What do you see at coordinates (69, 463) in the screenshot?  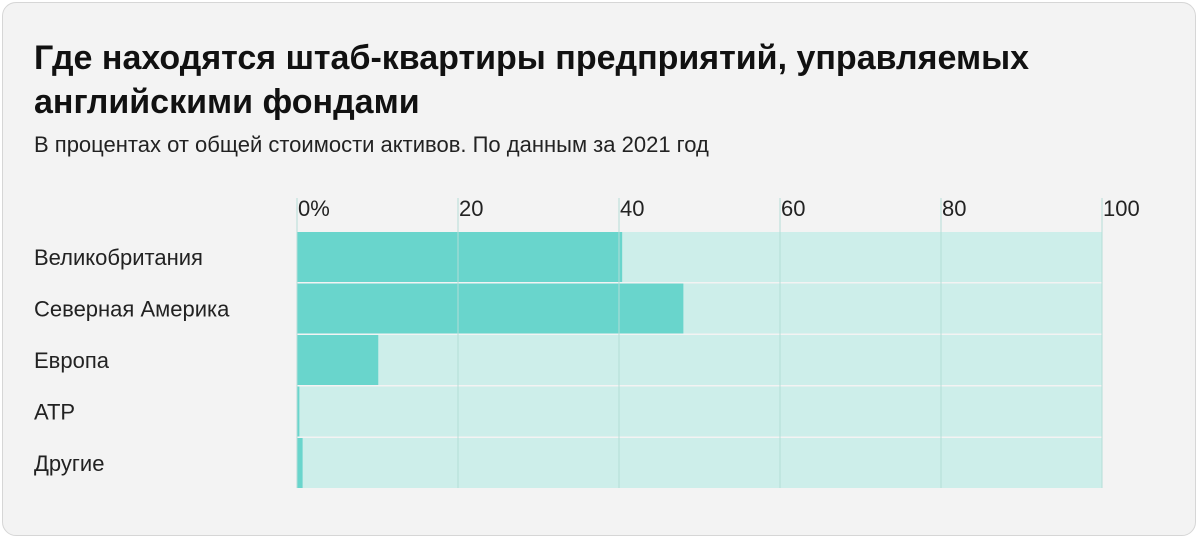 I see `category-label: Другие` at bounding box center [69, 463].